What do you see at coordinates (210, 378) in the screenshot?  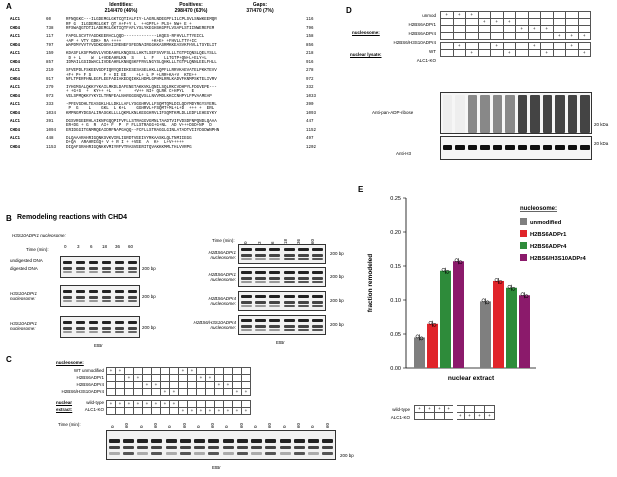 I see `c-h2bs6-1-cell: +` at bounding box center [210, 378].